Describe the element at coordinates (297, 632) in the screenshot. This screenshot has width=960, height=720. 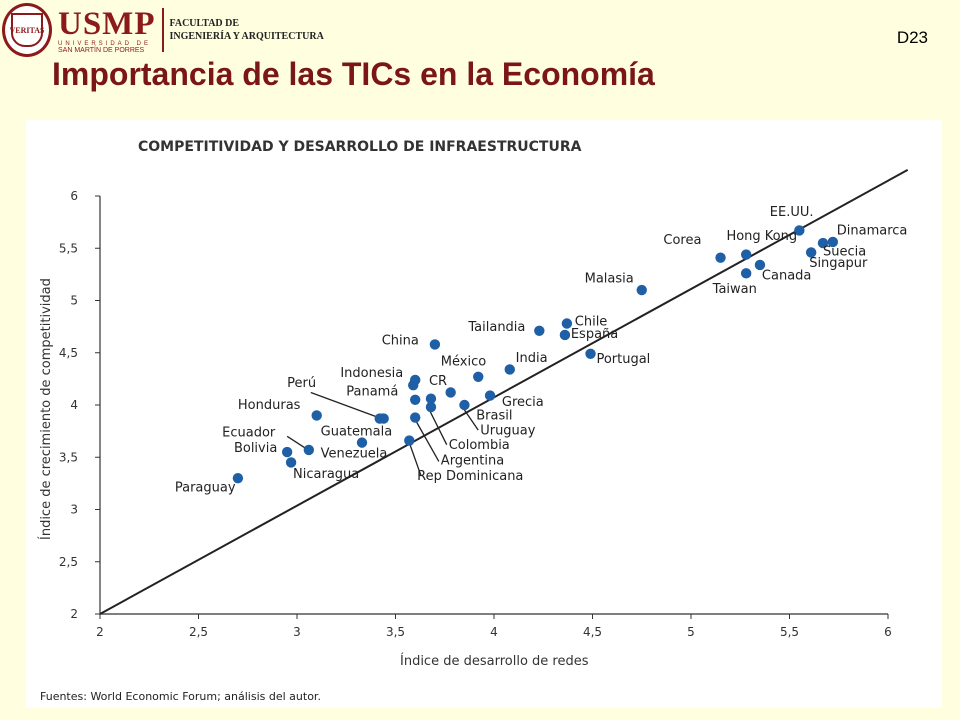
I see `x-tick-label: 3` at that location.